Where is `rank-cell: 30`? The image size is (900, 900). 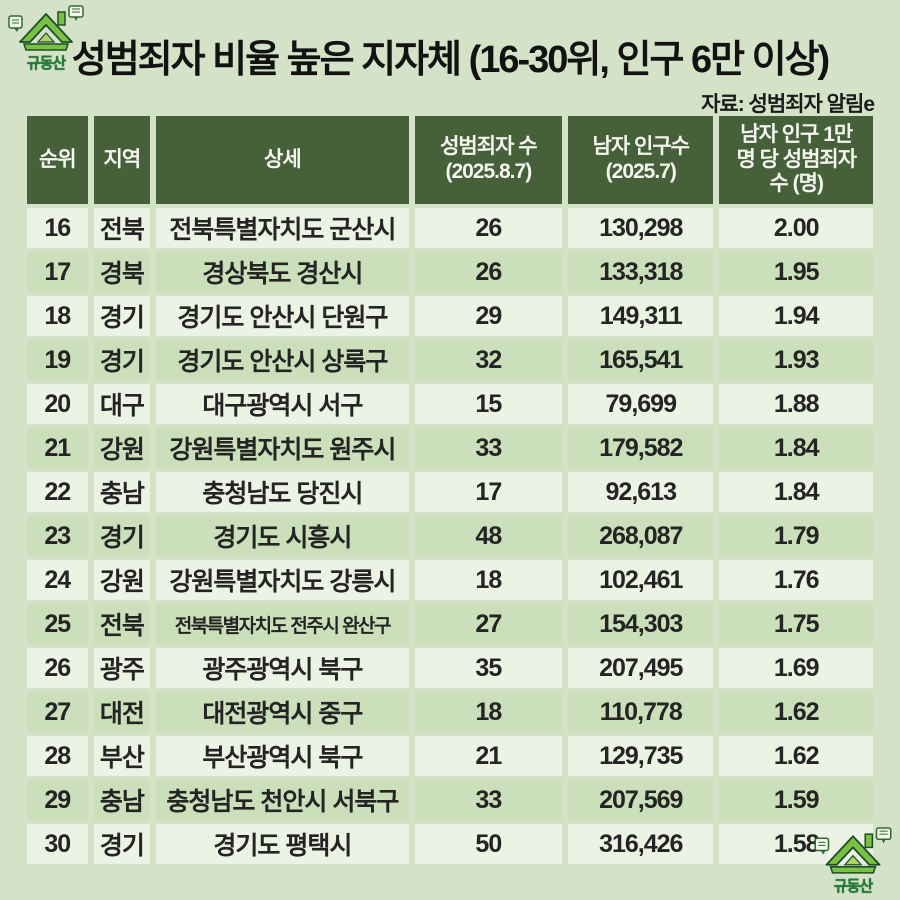
rank-cell: 30 is located at coordinates (57, 844).